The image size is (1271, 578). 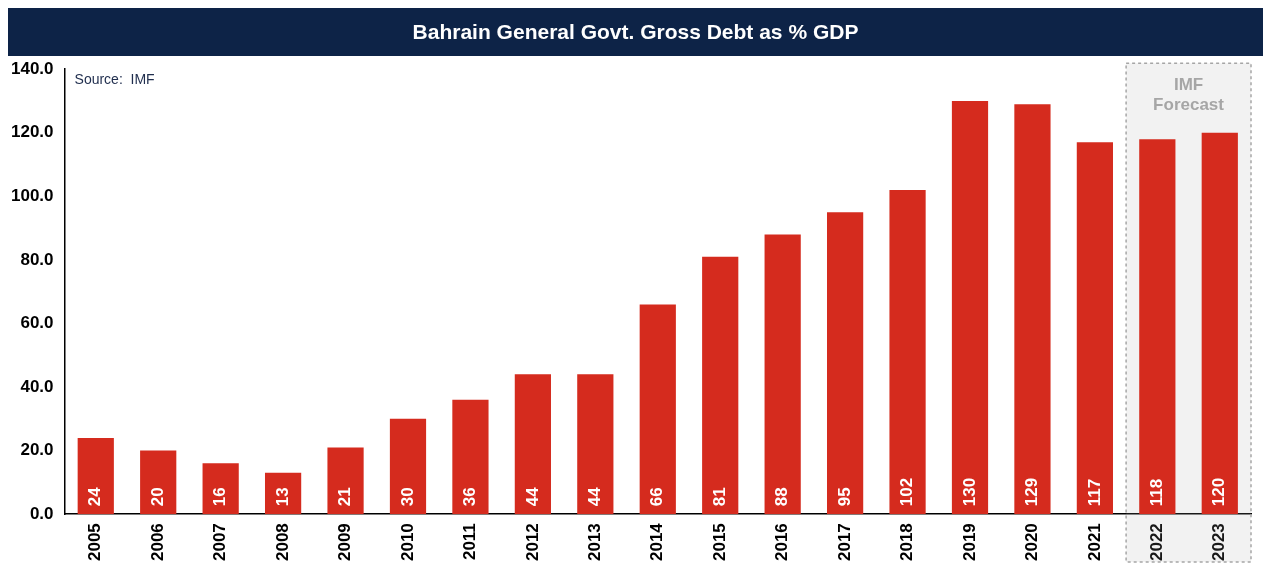 I want to click on x-tick-label: 2012, so click(x=532, y=542).